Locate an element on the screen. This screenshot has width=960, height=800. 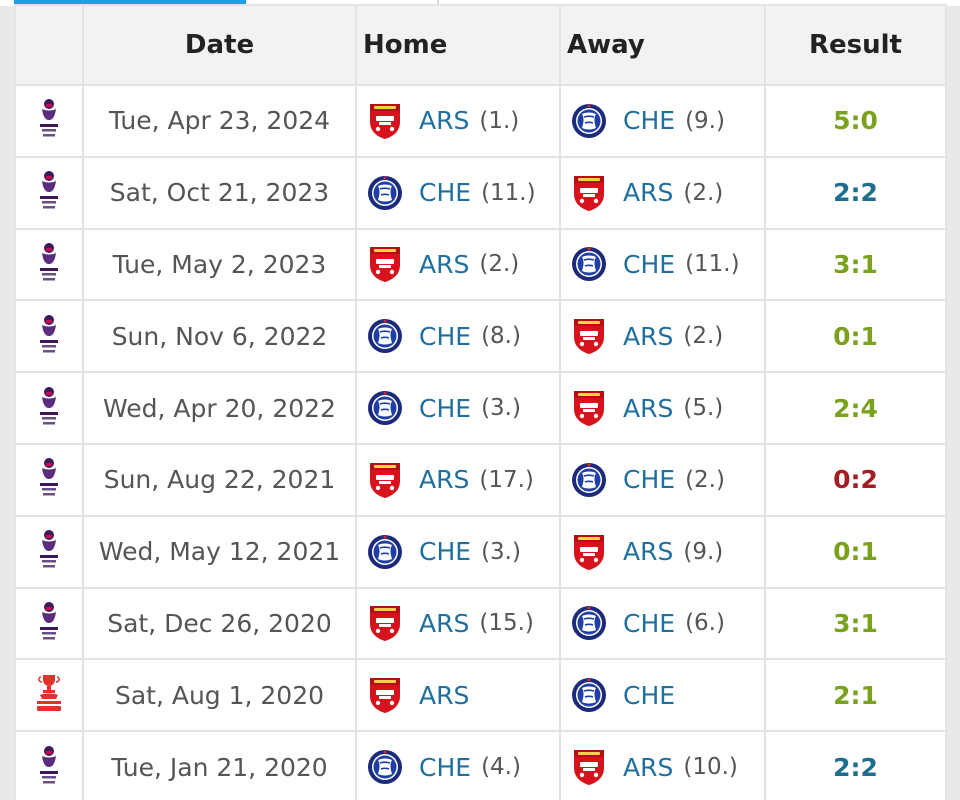
table-row: Sun, Aug 22, 2021 ARS (17.) CHE (2.) 0:2 is located at coordinates (480, 479).